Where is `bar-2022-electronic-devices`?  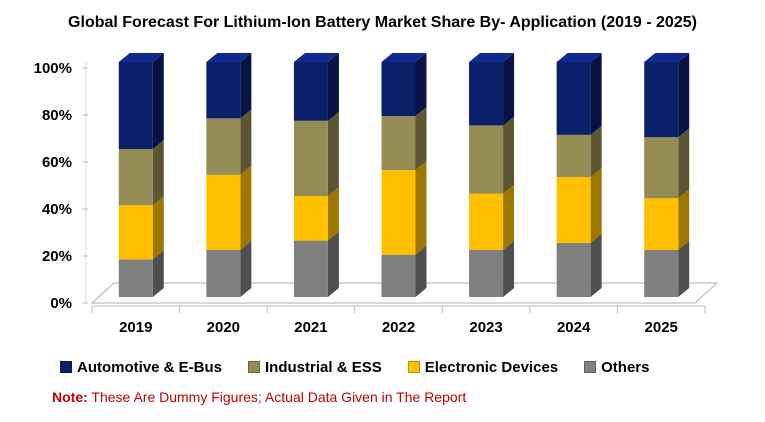 bar-2022-electronic-devices is located at coordinates (398, 212).